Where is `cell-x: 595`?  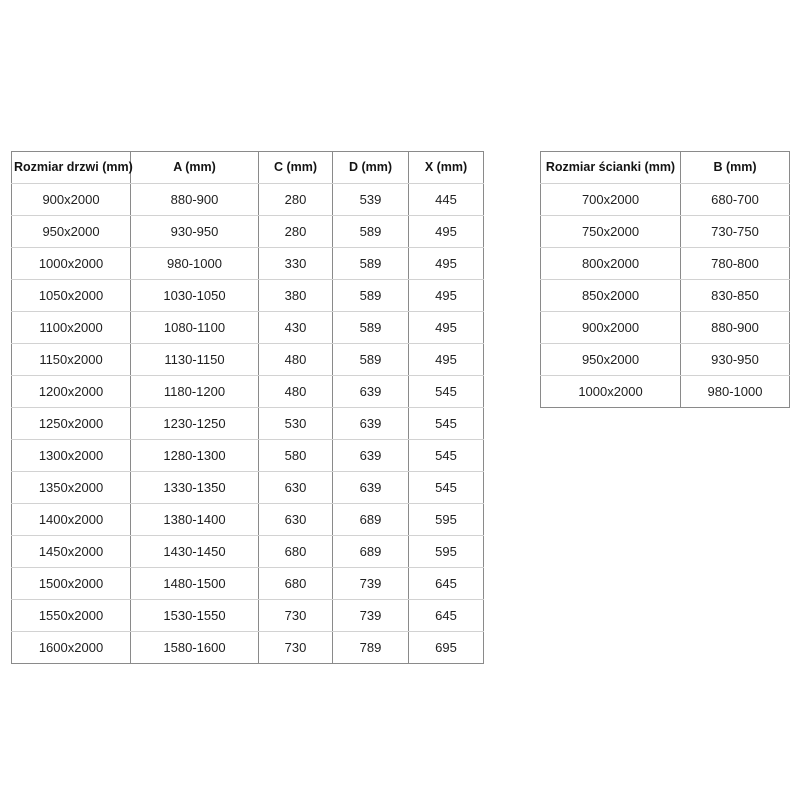
cell-x: 595 is located at coordinates (446, 551).